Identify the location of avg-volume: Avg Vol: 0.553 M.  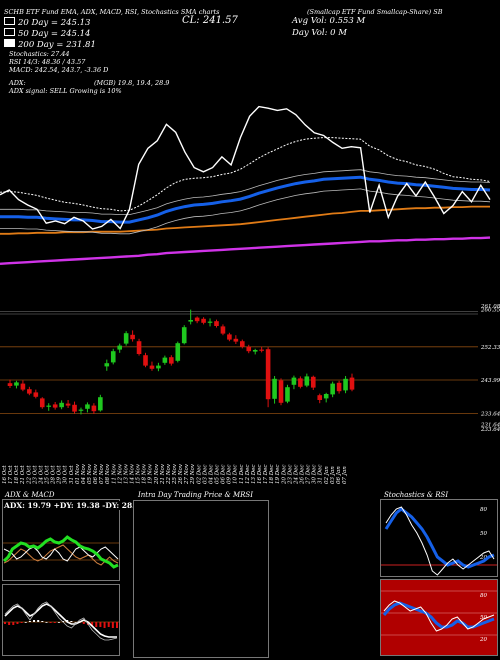
(329, 21).